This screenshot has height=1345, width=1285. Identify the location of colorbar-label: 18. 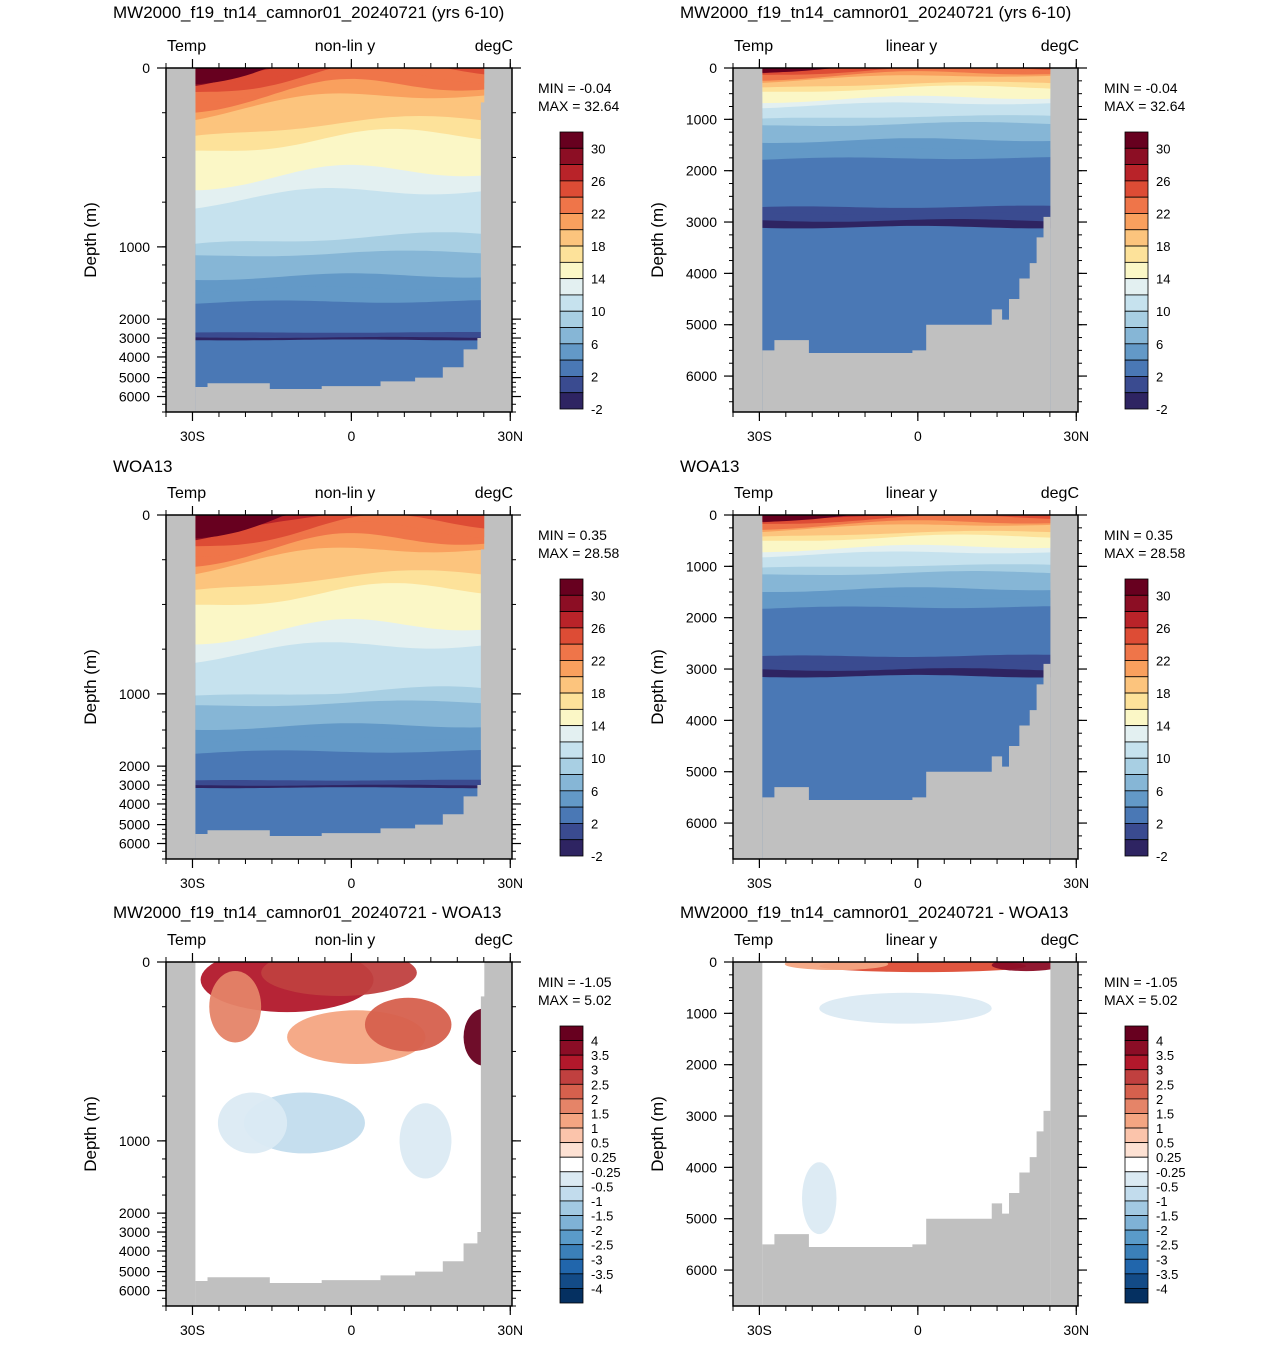
(598, 693).